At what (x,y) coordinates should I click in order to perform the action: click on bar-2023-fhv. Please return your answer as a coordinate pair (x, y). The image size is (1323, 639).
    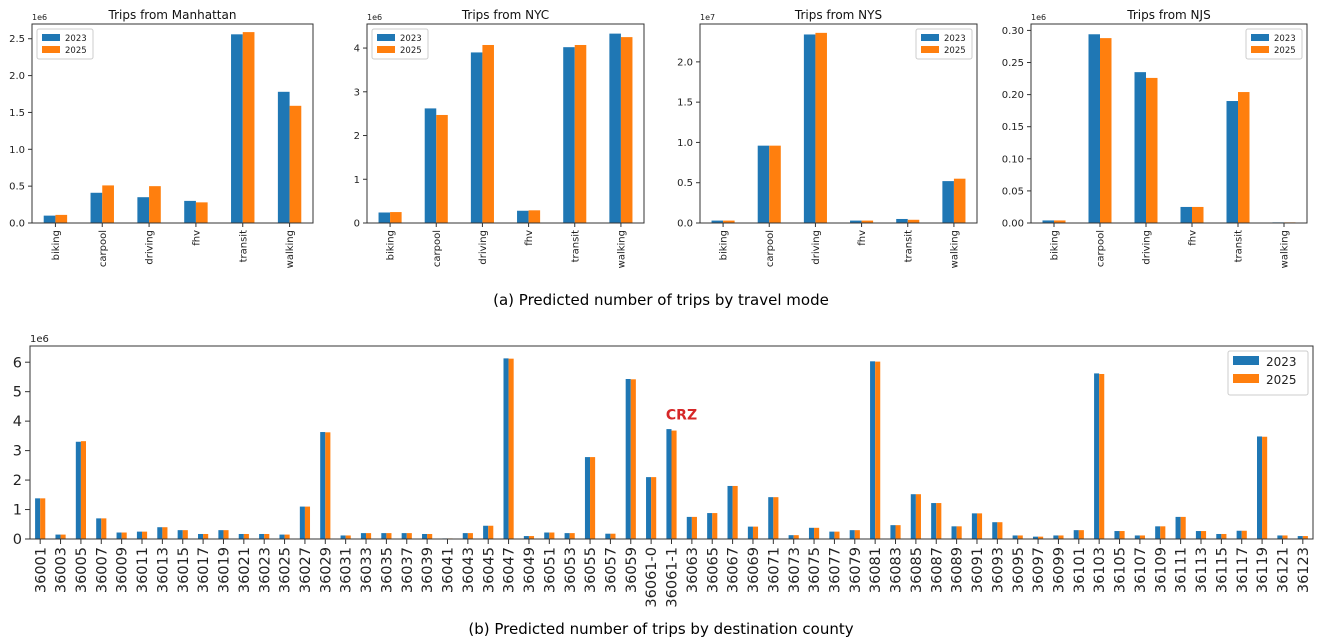
    Looking at the image, I should click on (856, 221).